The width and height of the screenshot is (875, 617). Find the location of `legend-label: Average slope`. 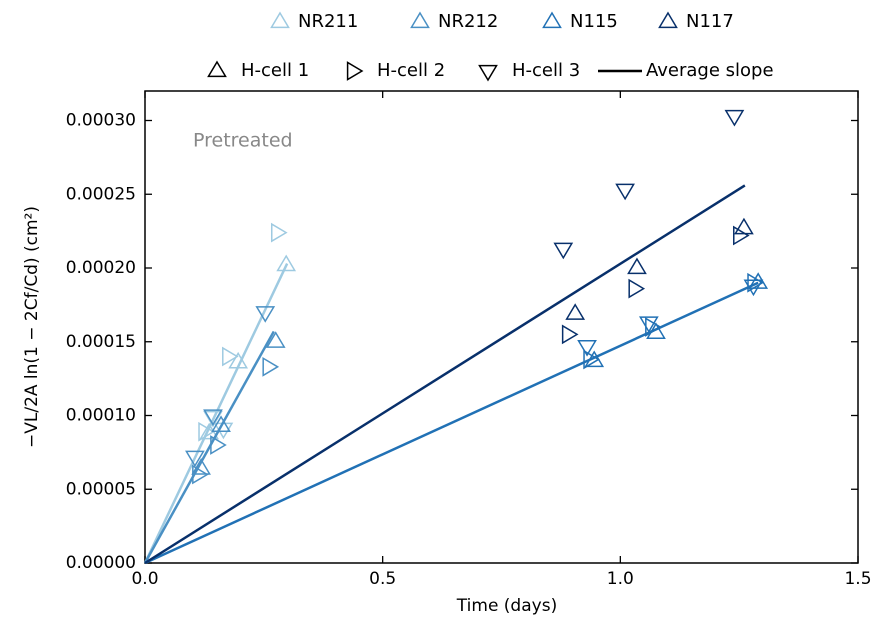

legend-label: Average slope is located at coordinates (710, 70).